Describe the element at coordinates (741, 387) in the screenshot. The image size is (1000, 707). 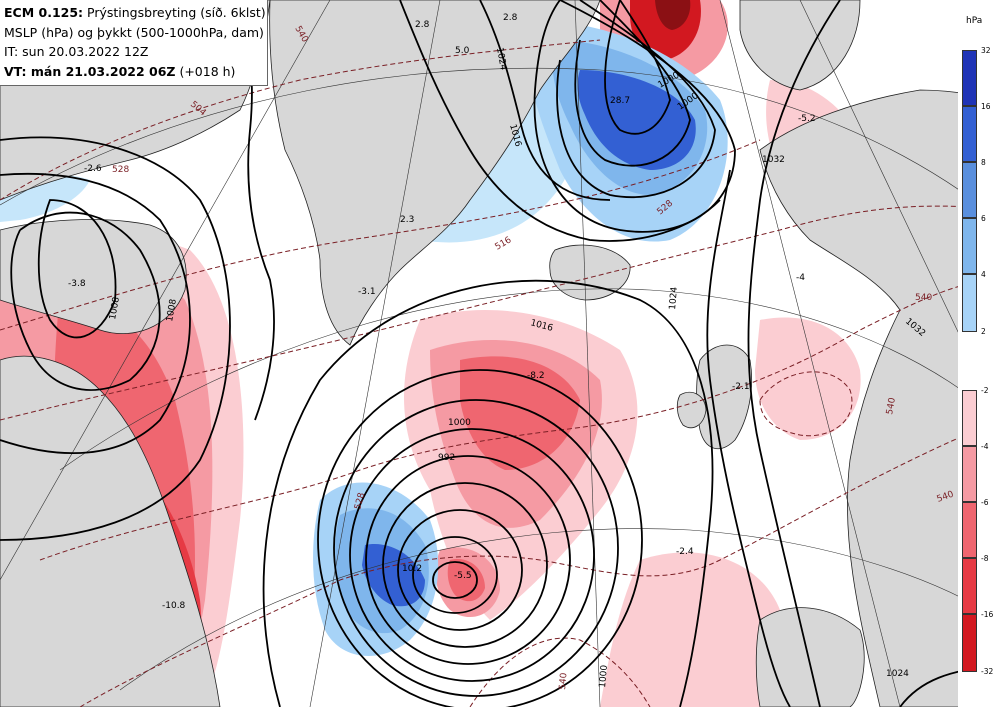
I see `change-label: -2.1` at that location.